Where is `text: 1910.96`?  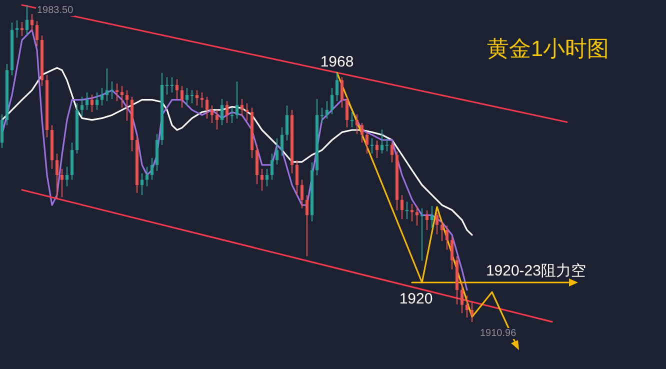
text: 1910.96 is located at coordinates (498, 333).